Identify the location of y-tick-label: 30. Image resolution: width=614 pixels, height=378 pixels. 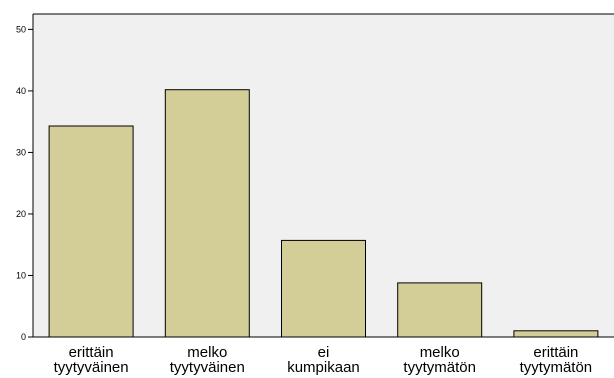
(21, 152).